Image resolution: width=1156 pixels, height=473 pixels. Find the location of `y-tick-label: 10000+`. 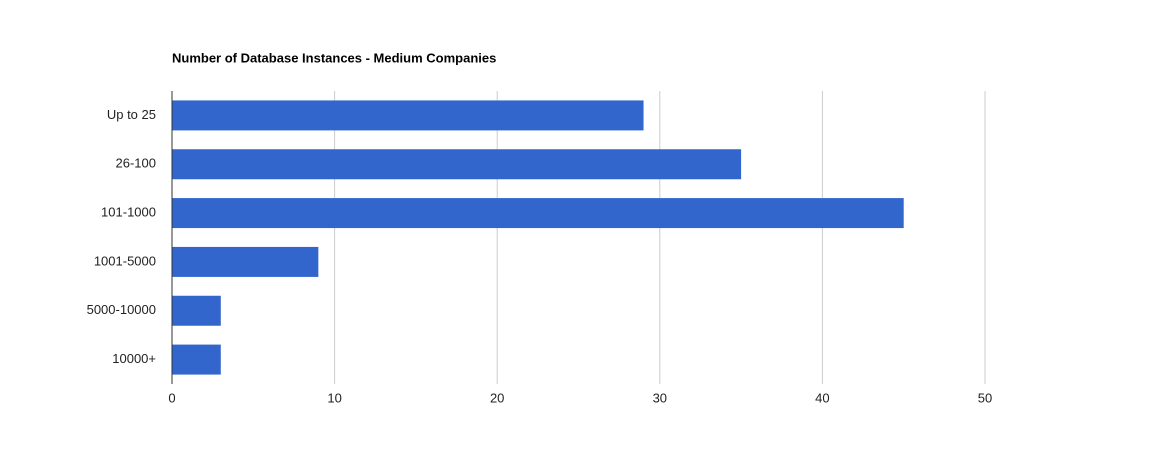

y-tick-label: 10000+ is located at coordinates (134, 358).